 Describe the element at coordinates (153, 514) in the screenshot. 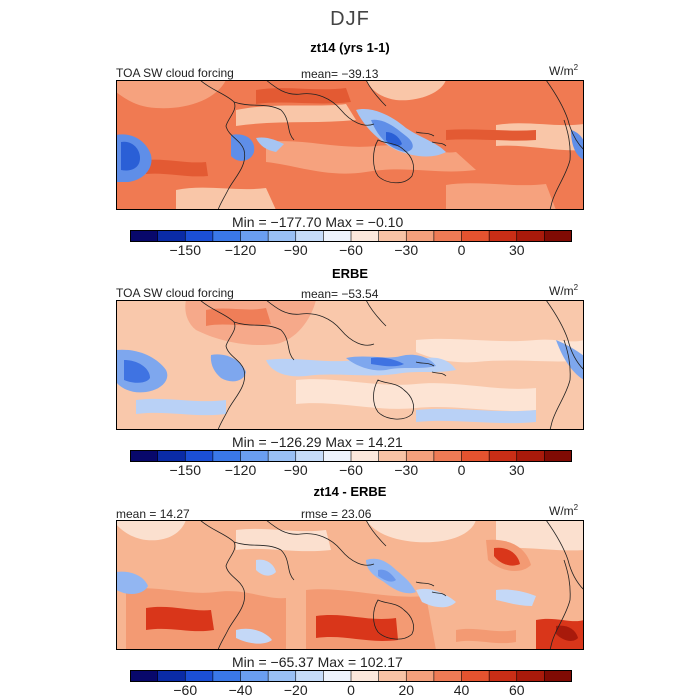

I see `panel-3-mean: mean = 14.27` at that location.